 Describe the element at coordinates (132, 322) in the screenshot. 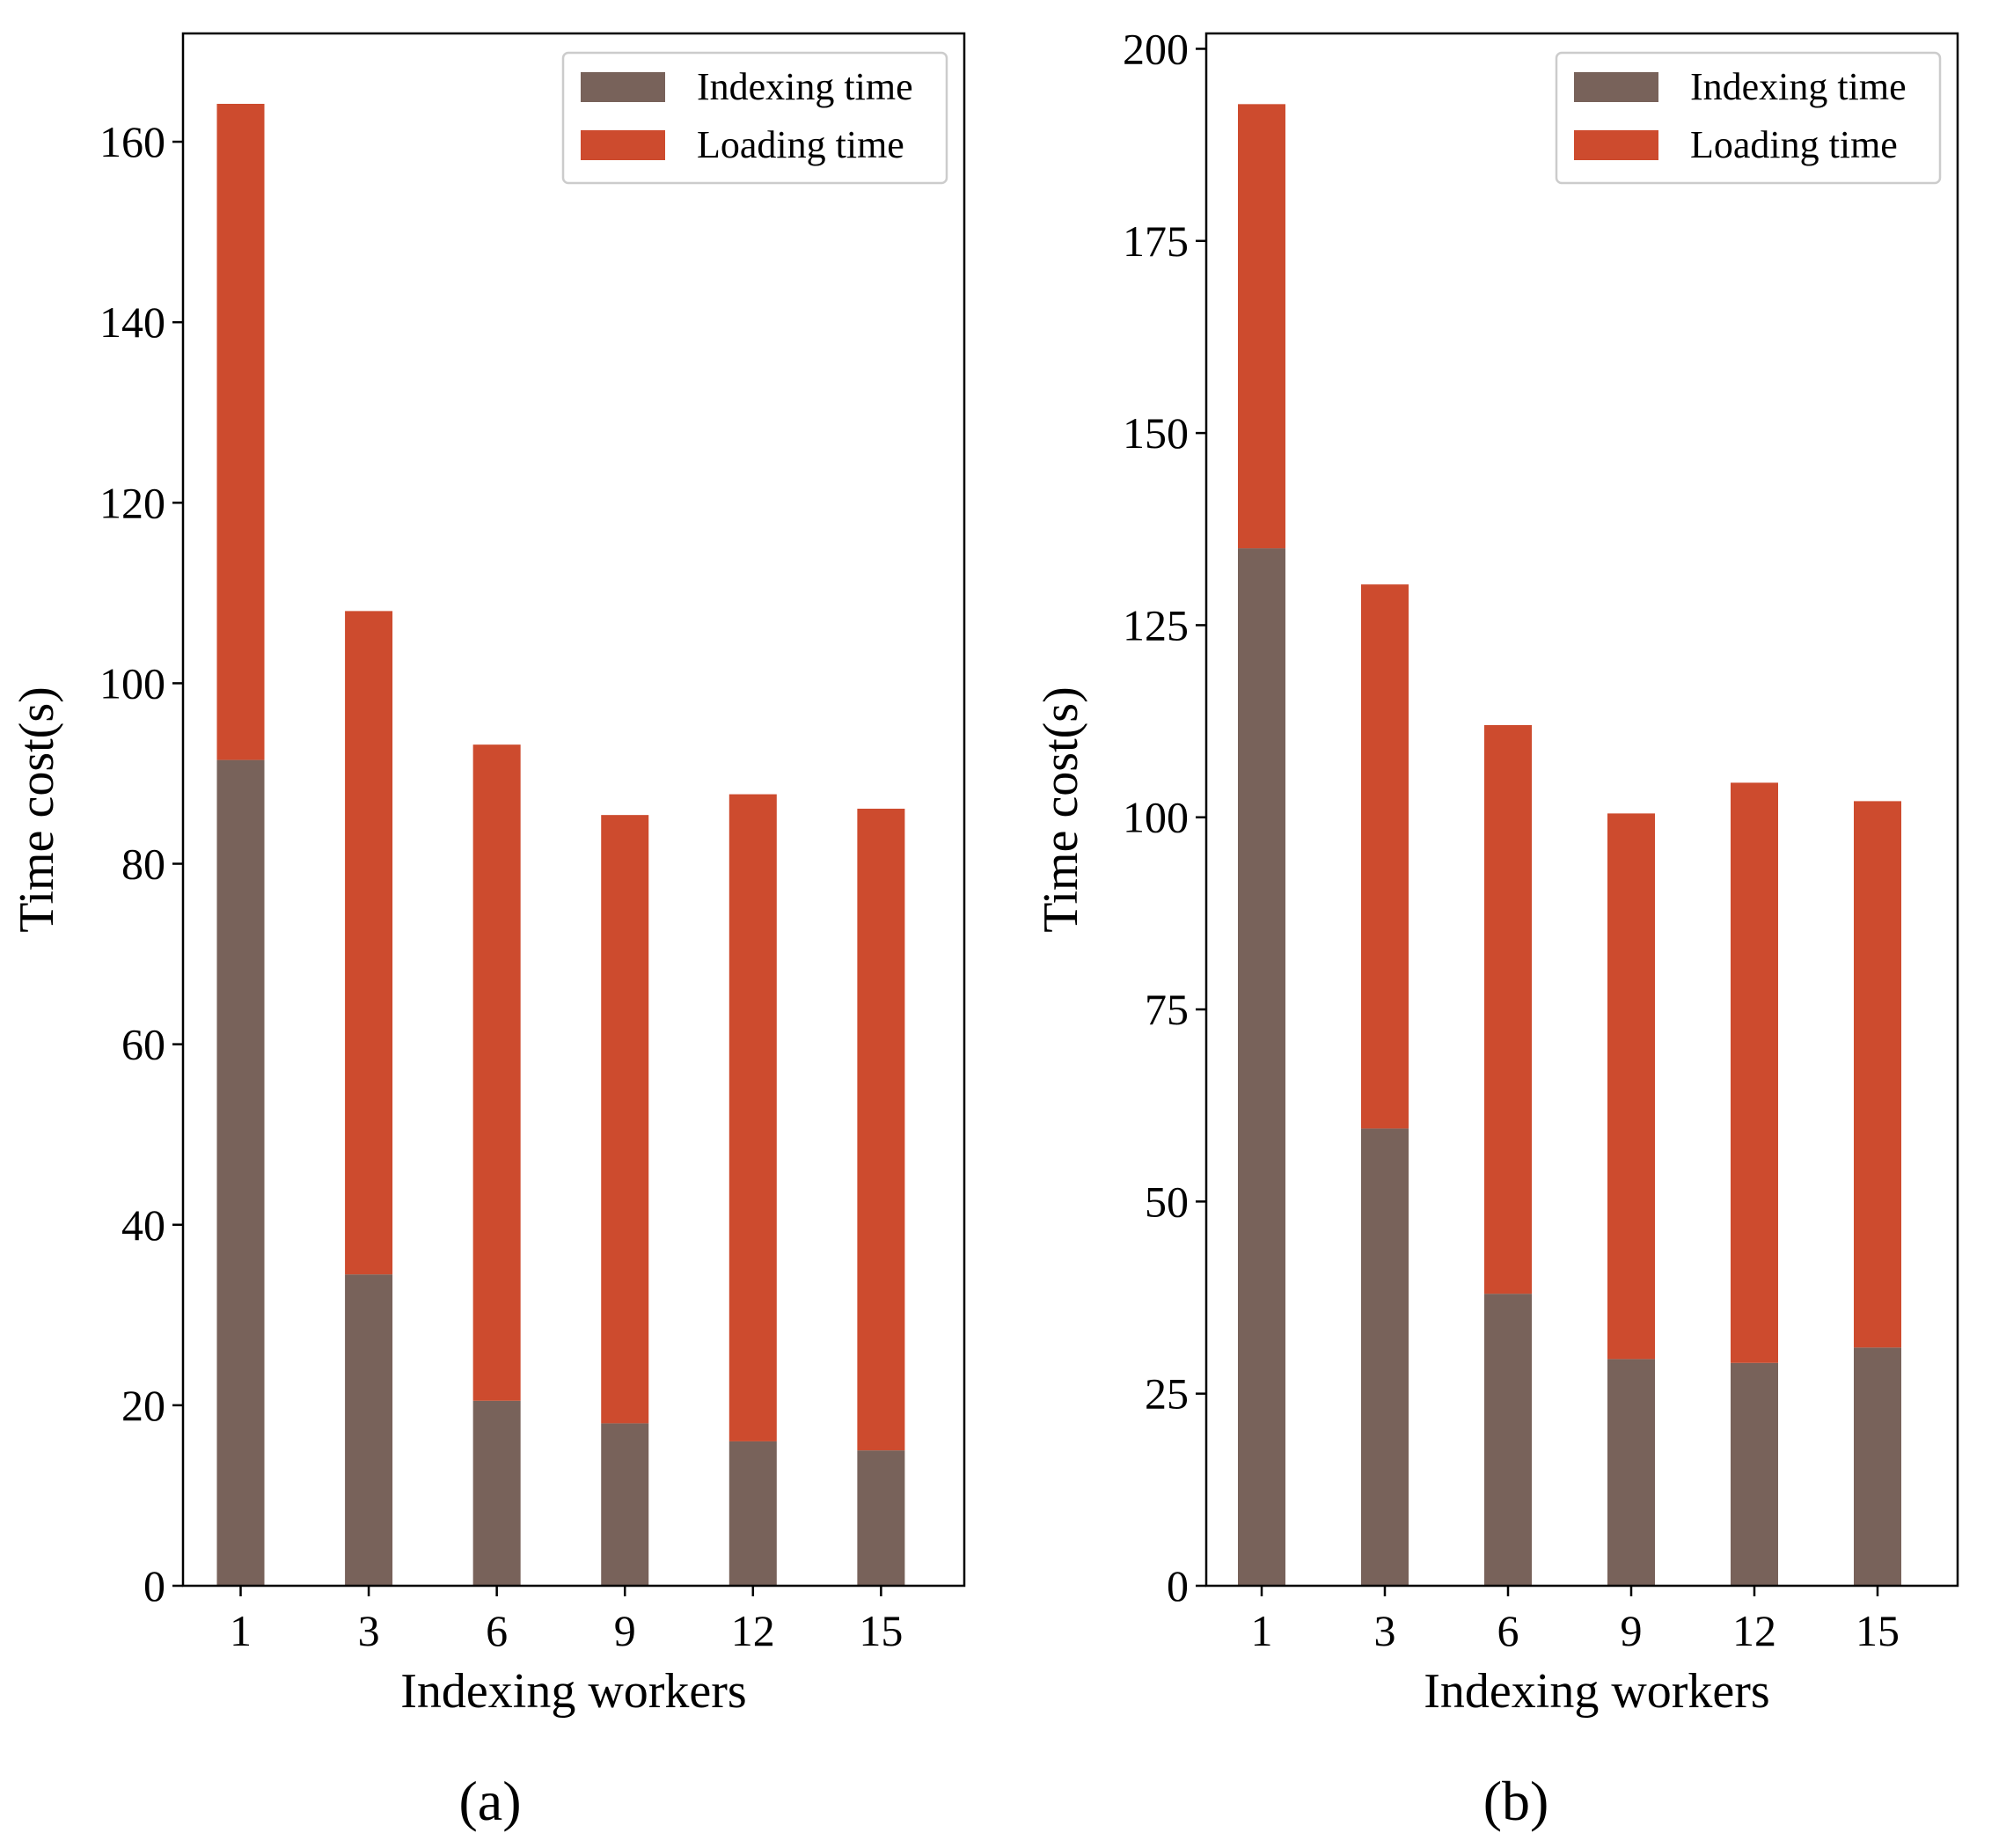

I see `y-tick-label: 140` at that location.